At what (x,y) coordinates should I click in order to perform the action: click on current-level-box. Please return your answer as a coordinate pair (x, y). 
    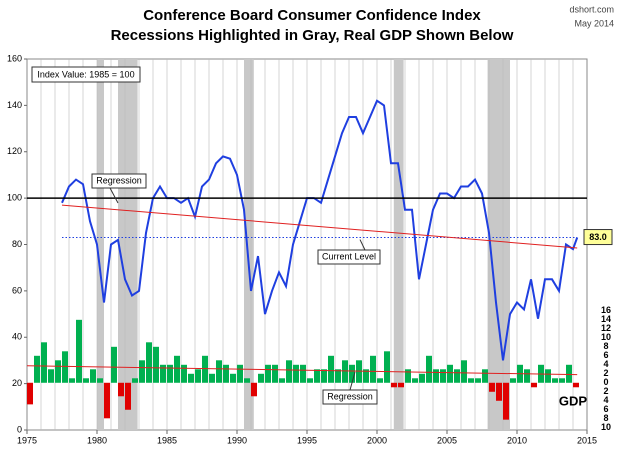
    Looking at the image, I should click on (598, 237).